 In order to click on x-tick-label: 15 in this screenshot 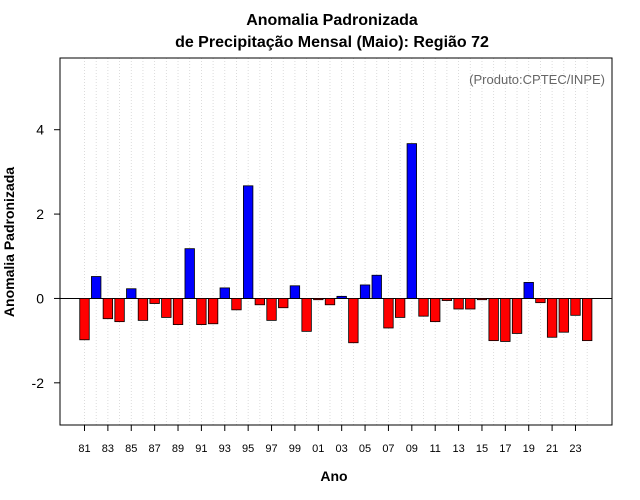, I will do `click(482, 449)`.